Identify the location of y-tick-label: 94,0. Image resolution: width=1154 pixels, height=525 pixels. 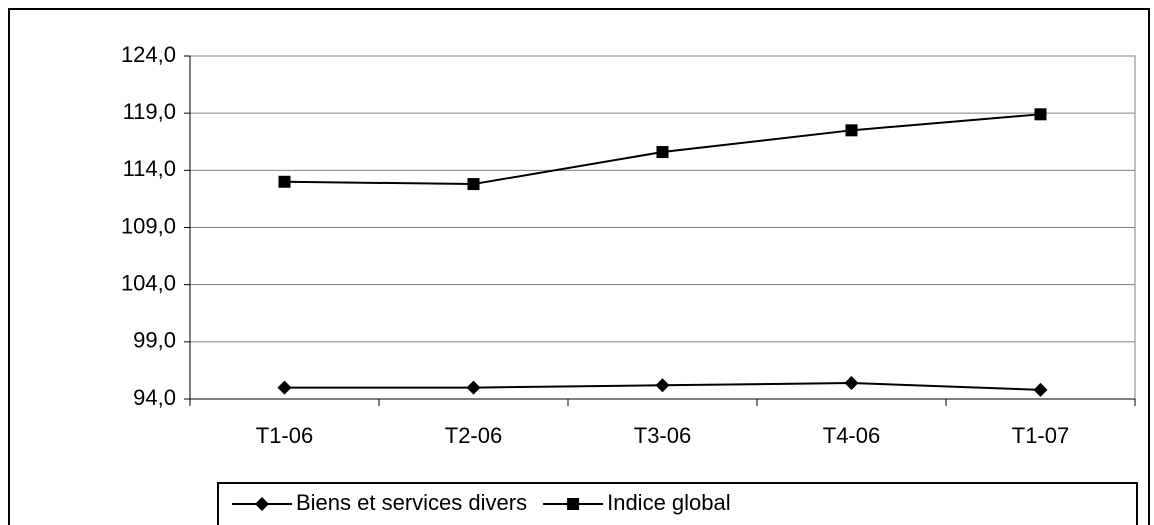
(154, 397).